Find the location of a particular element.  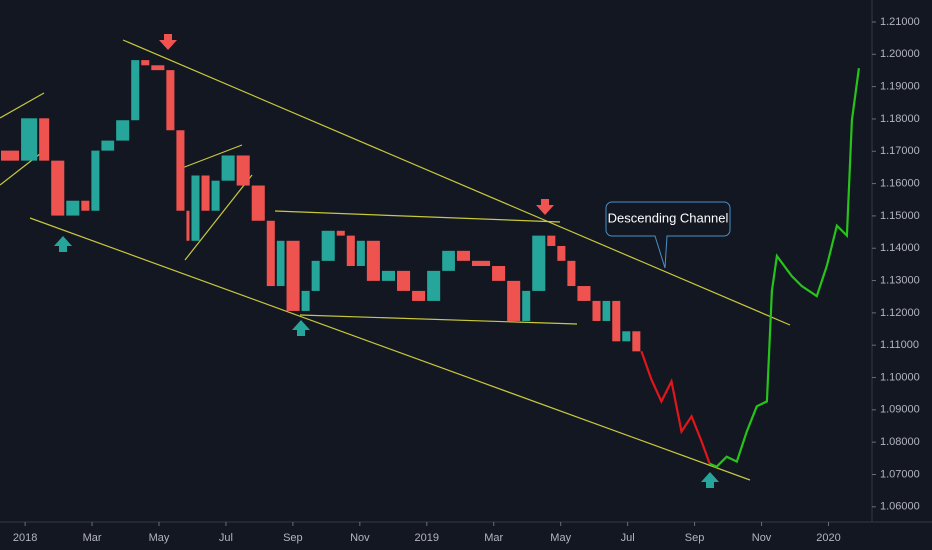

x-tick-label: Nov is located at coordinates (762, 538).